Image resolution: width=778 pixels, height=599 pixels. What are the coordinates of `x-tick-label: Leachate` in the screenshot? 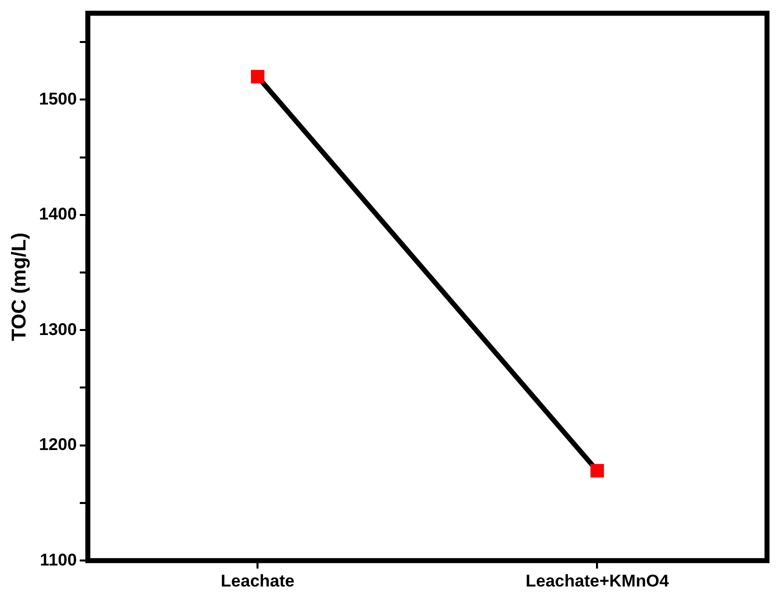 It's located at (257, 580).